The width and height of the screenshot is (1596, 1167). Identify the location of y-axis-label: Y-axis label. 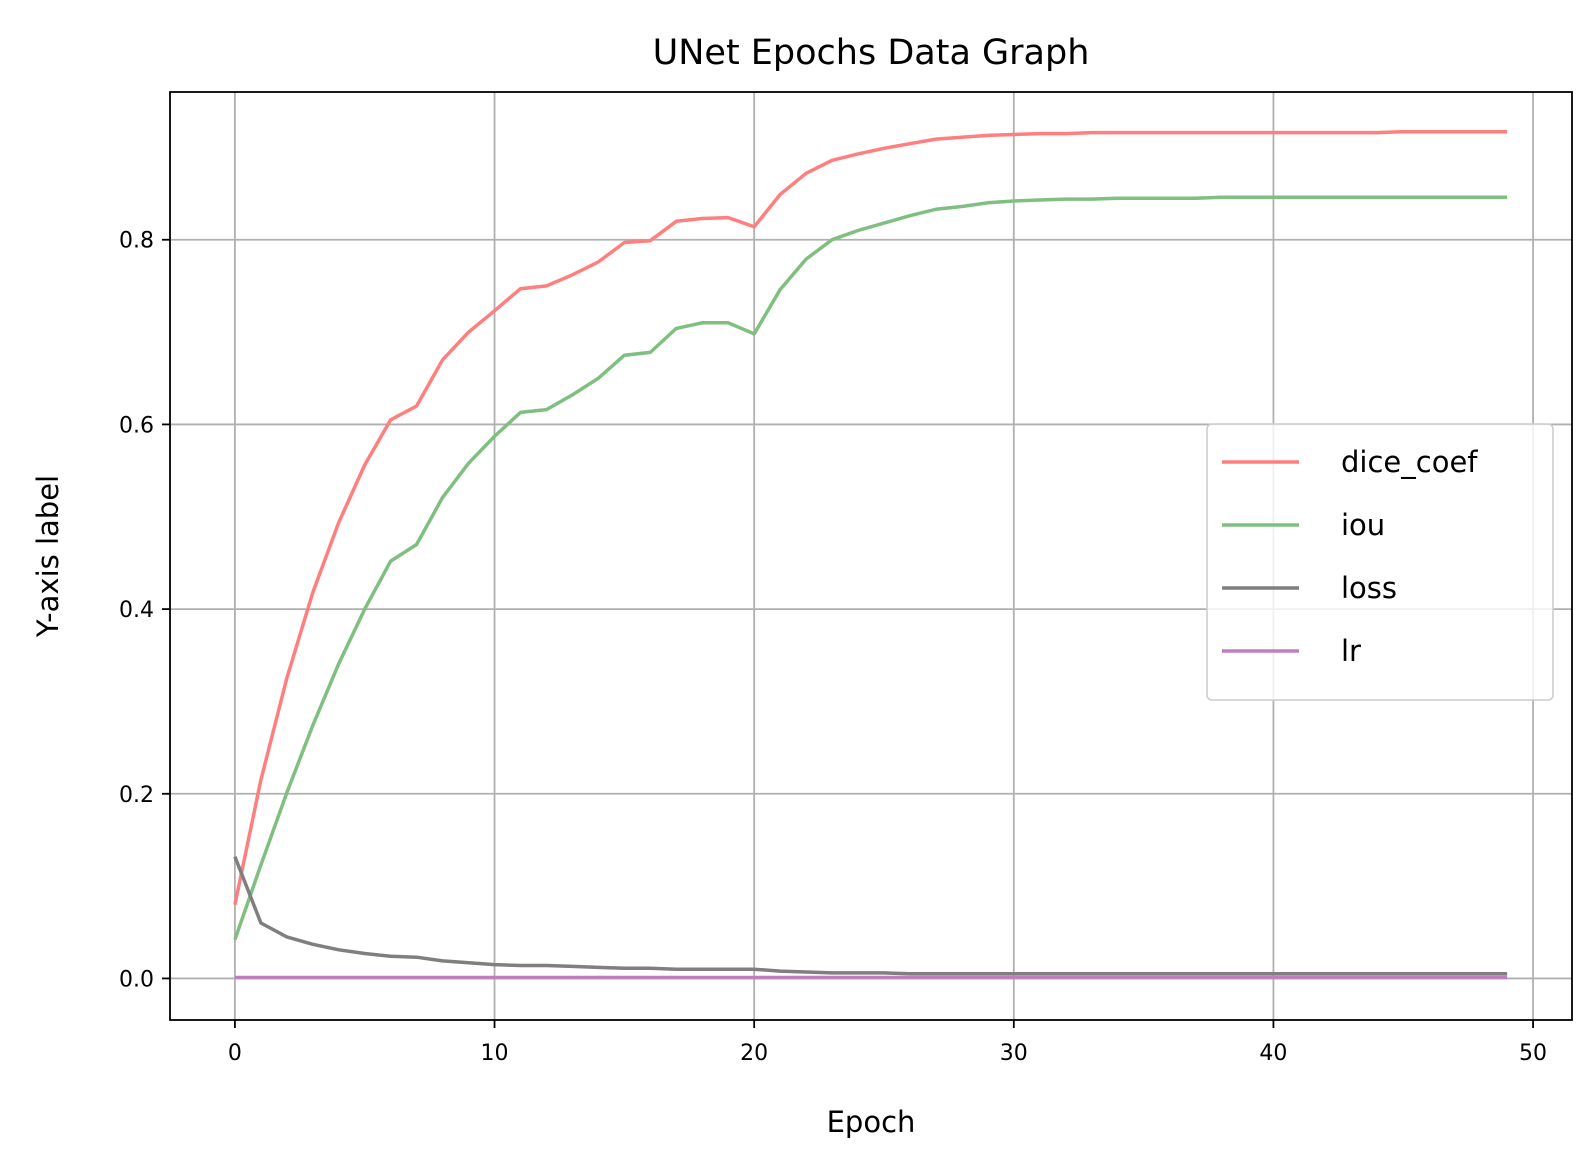
(48, 556).